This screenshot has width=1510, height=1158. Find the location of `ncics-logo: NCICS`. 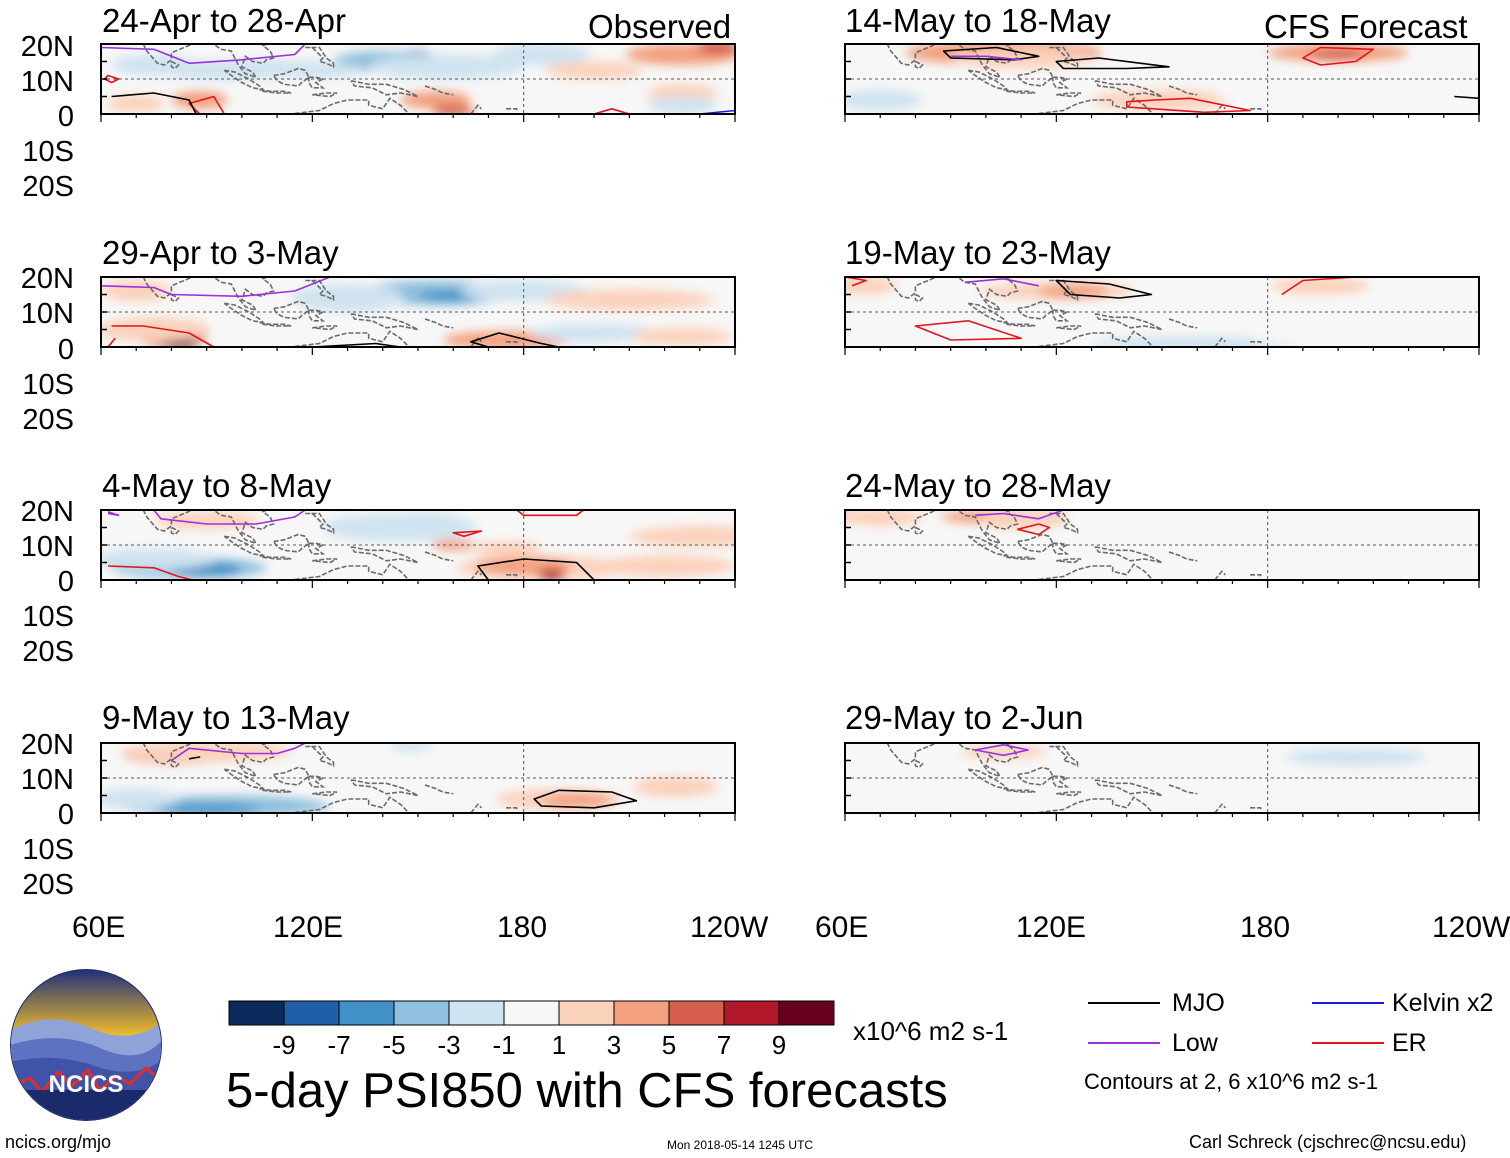

ncics-logo: NCICS is located at coordinates (86, 1045).